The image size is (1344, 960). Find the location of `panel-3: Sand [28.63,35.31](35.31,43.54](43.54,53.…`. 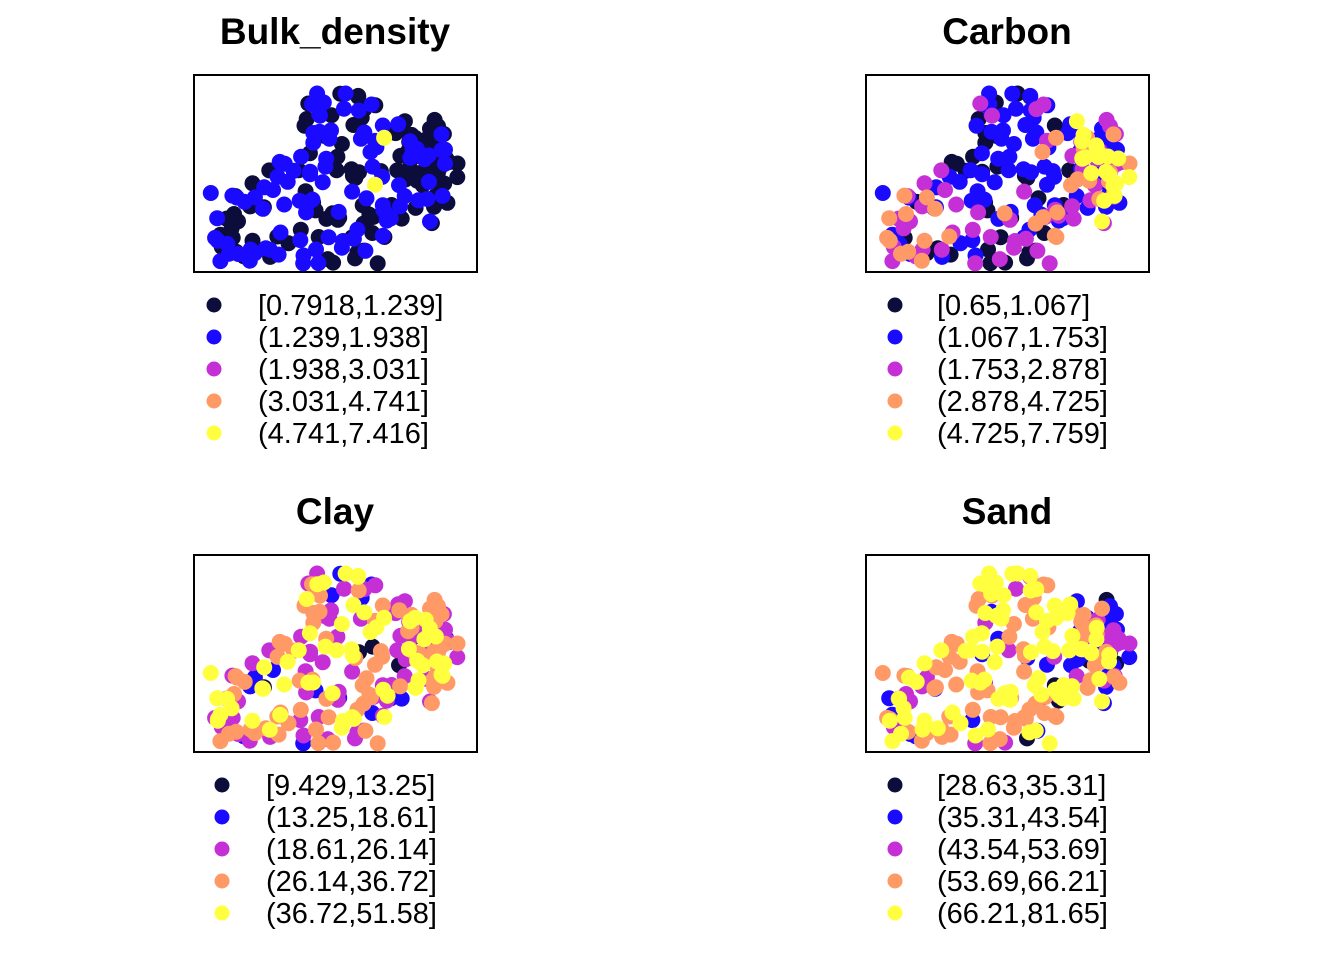

panel-3: Sand [28.63,35.31](35.31,43.54](43.54,53.… is located at coordinates (1007, 710).